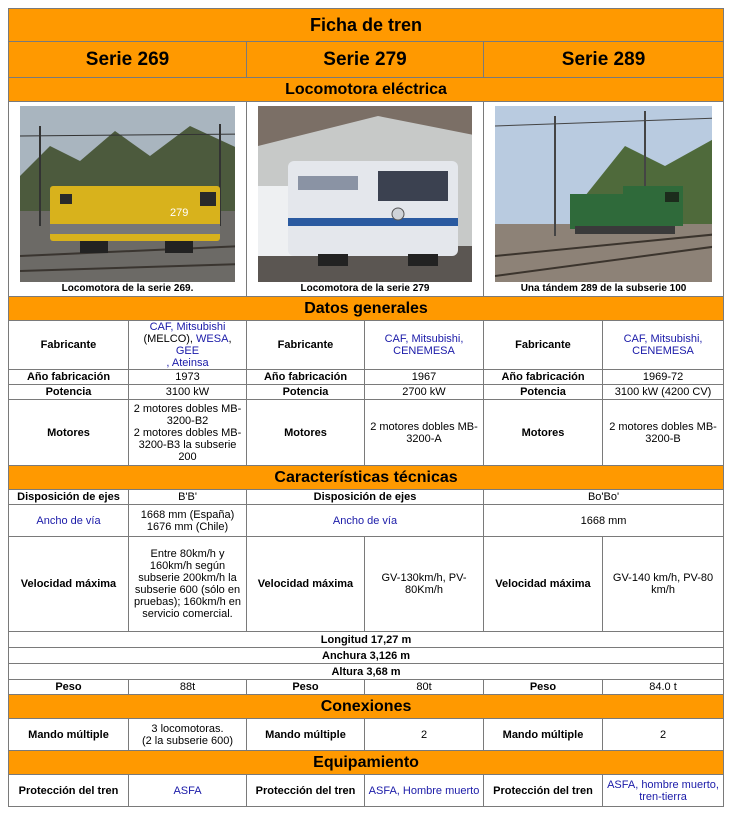  Describe the element at coordinates (187, 526) in the screenshot. I see `ancho-269-line-2: 1676 mm (Chile)` at that location.